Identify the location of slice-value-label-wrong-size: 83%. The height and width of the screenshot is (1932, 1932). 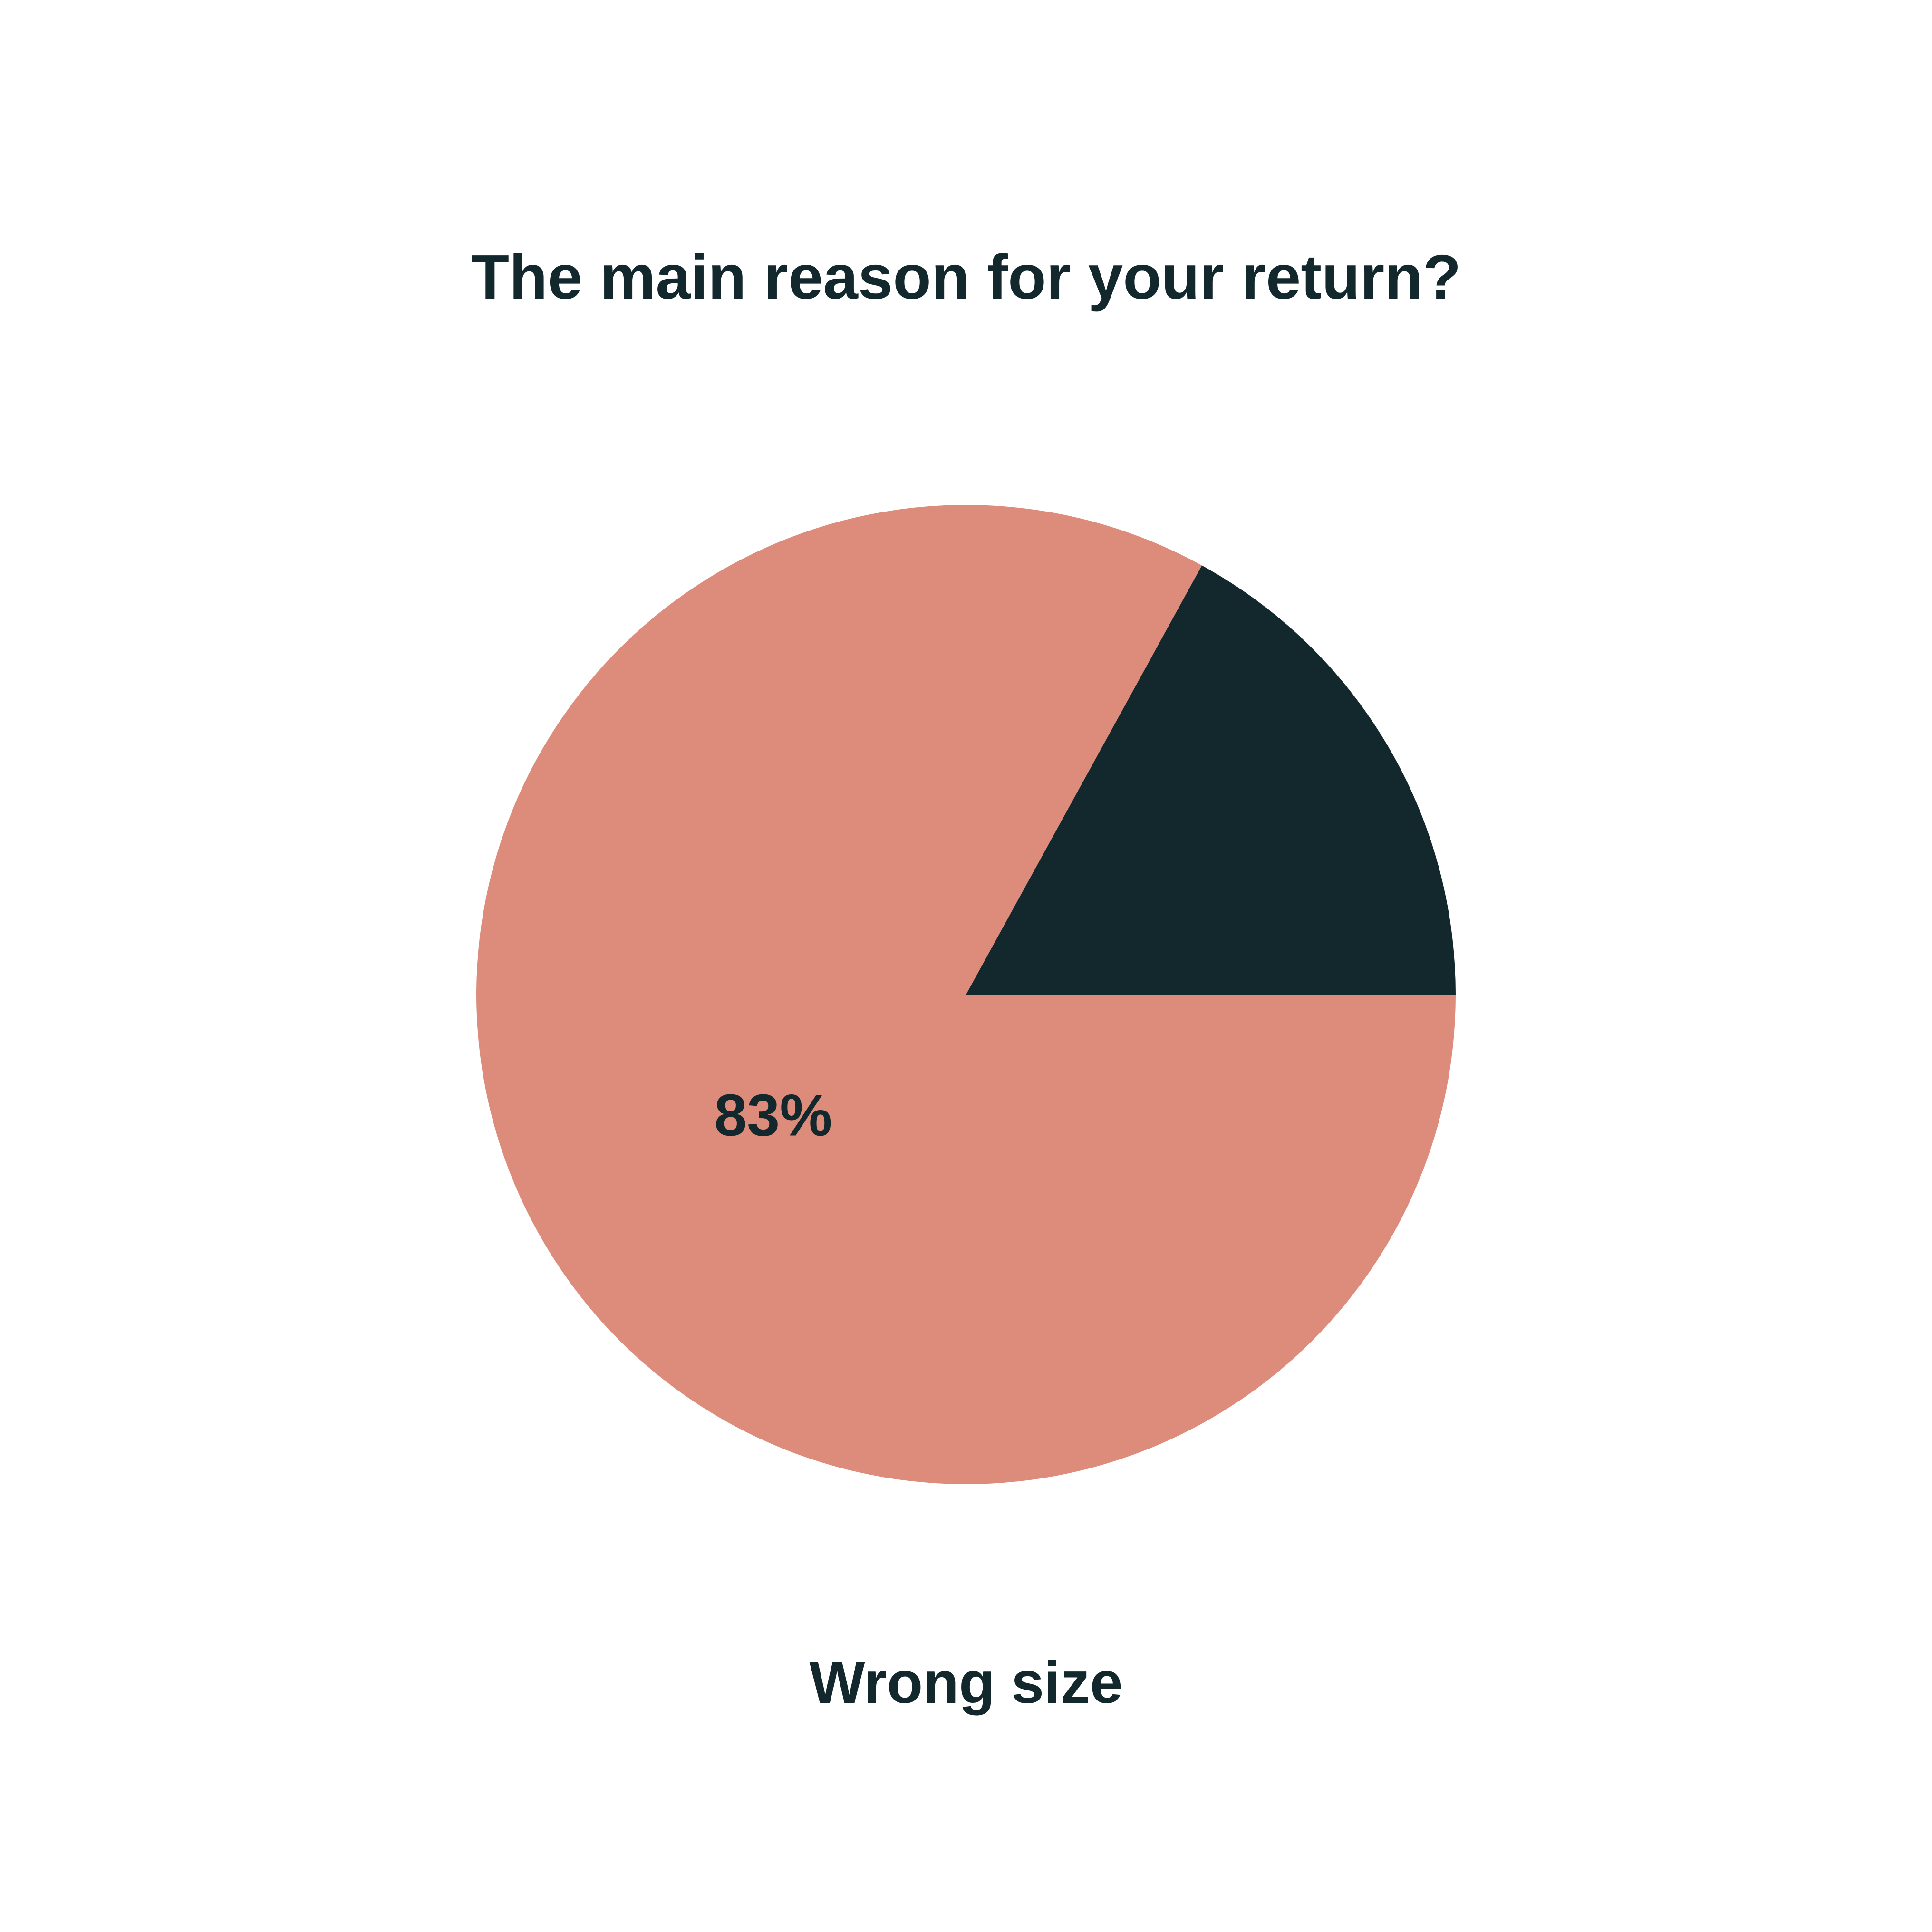
(773, 1116).